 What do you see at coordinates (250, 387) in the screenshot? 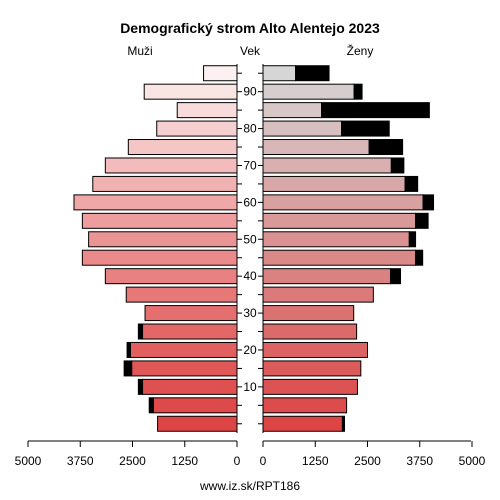
I see `age-tick-label: 10` at bounding box center [250, 387].